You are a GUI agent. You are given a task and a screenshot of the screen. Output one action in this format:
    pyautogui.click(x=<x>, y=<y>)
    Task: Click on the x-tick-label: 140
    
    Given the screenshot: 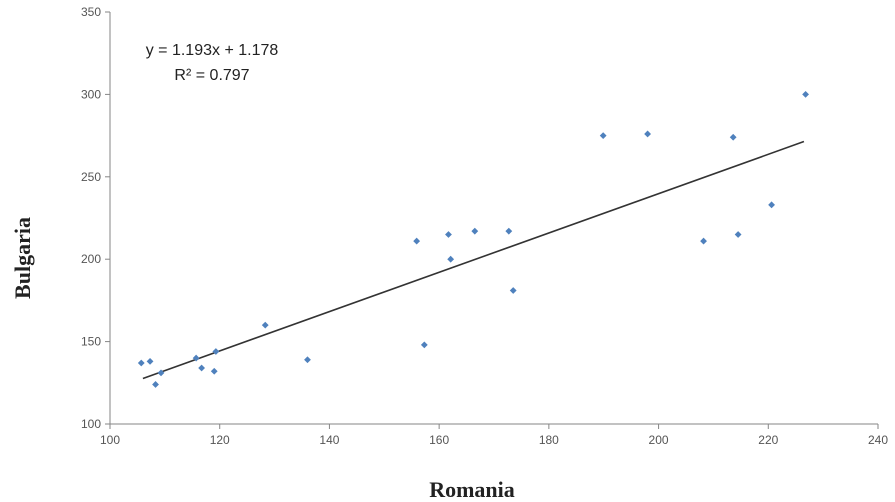 What is the action you would take?
    pyautogui.click(x=329, y=440)
    